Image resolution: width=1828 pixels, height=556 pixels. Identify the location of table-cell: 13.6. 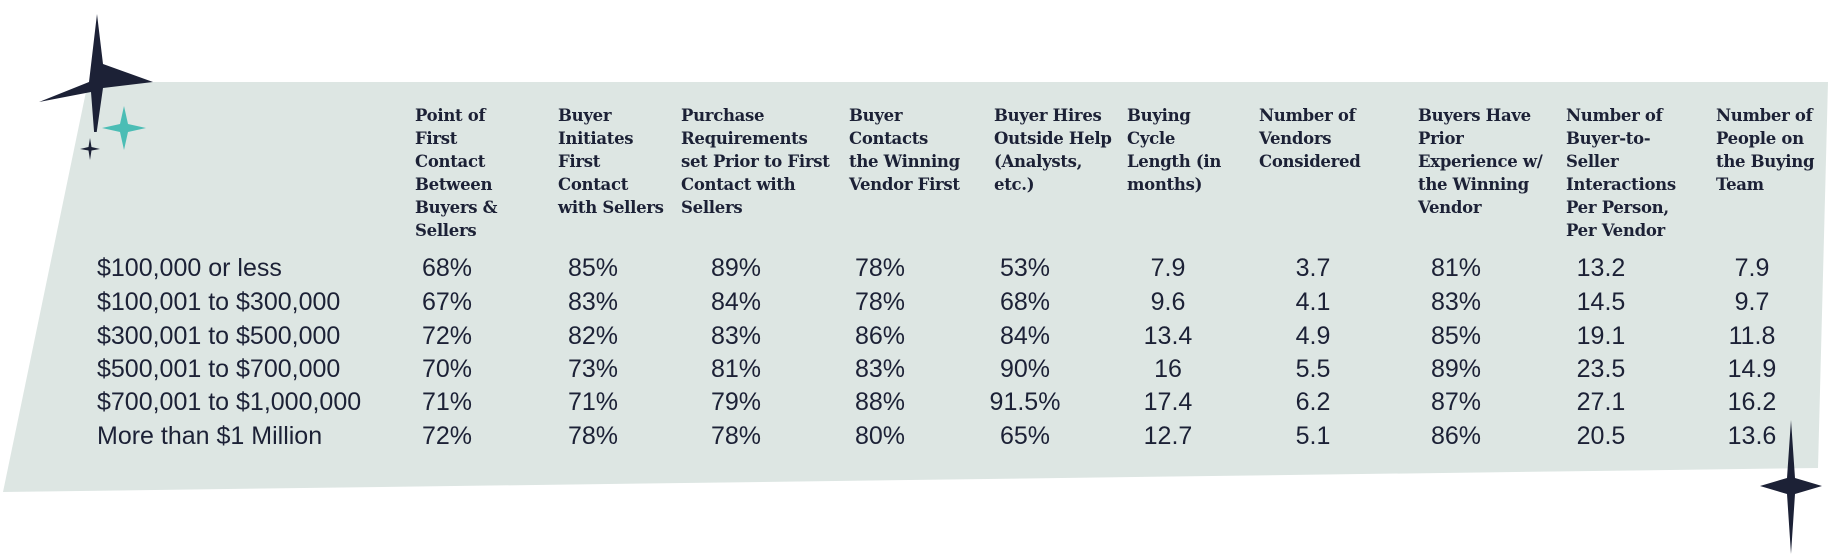
(1752, 436).